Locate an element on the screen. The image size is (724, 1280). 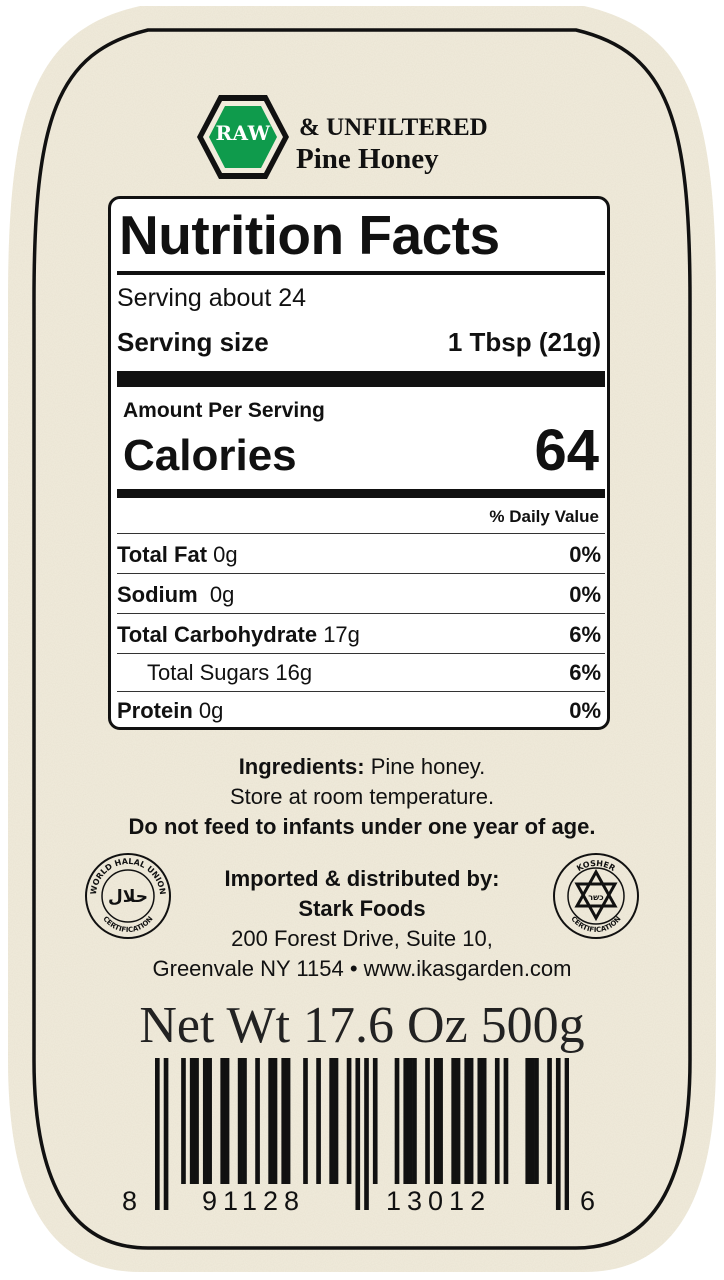
kosher-certification-seal: KOSHER CERTIFICATION כשר is located at coordinates (596, 896).